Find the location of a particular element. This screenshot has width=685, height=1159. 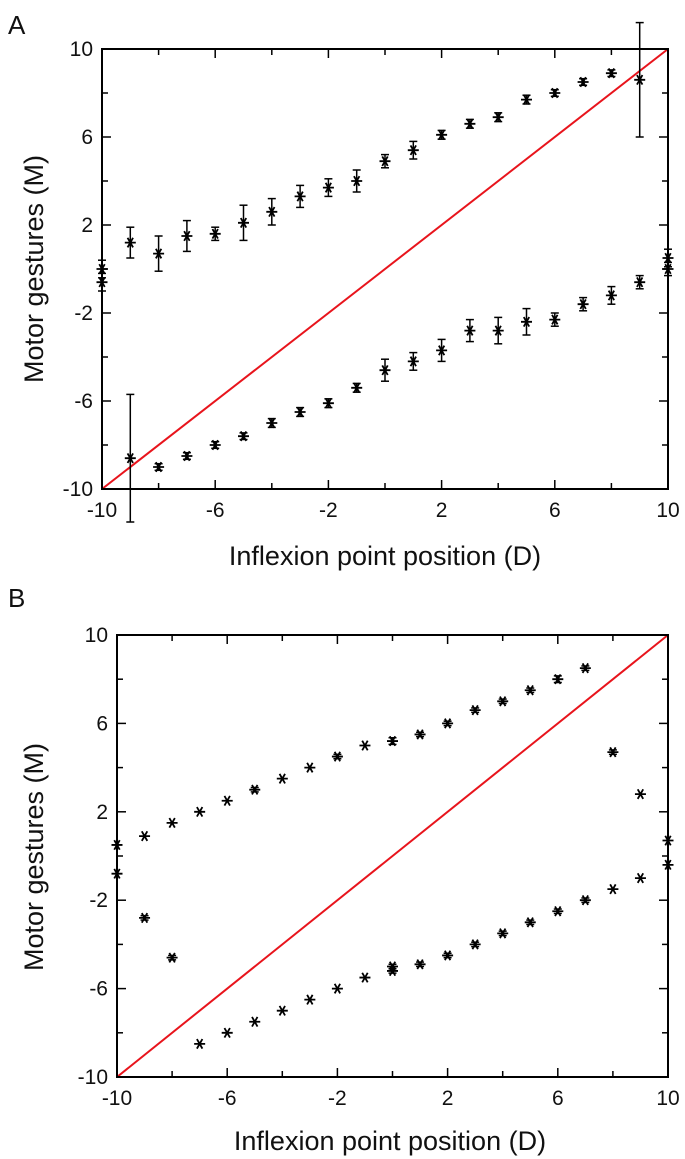

x-tick-label: 2 is located at coordinates (442, 510).